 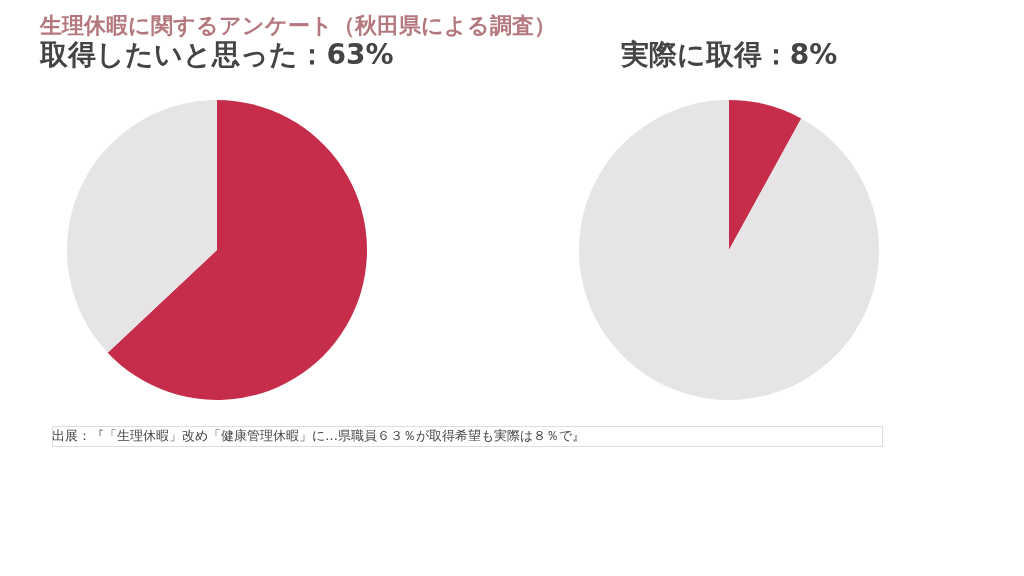 What do you see at coordinates (728, 54) in the screenshot?
I see `chart-subtitle: 実際に取得：8%` at bounding box center [728, 54].